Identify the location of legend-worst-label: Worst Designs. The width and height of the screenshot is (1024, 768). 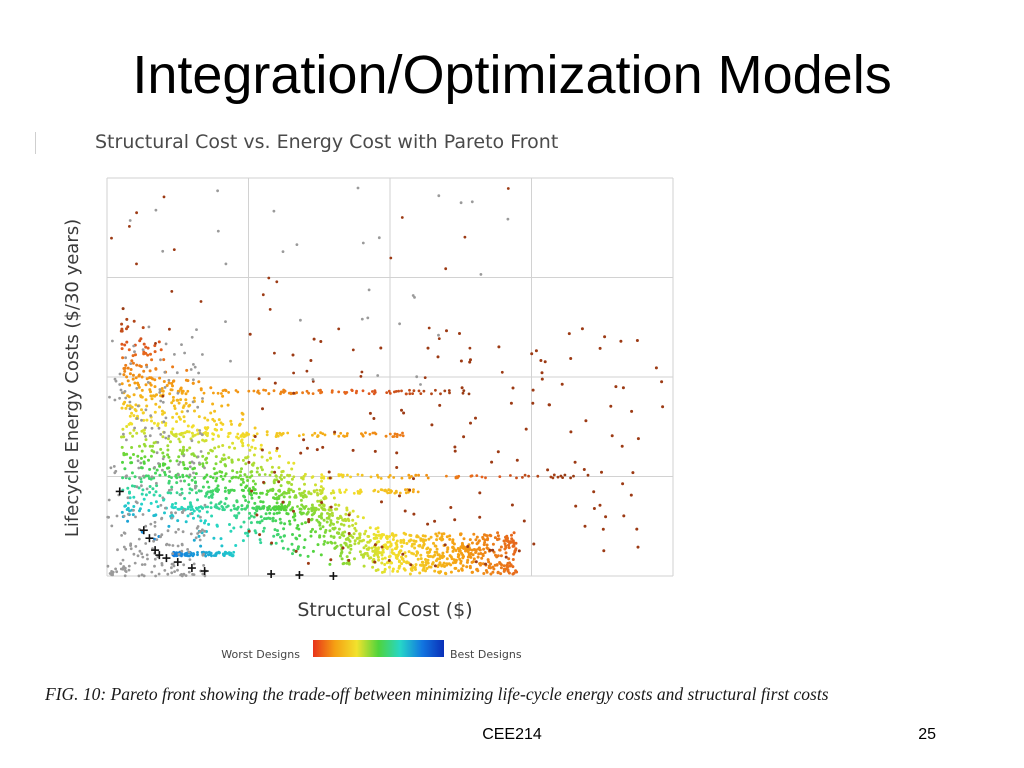
(260, 654).